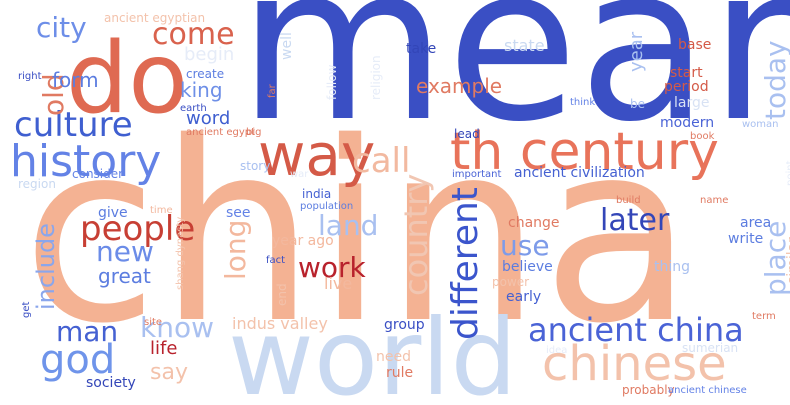  What do you see at coordinates (524, 45) in the screenshot?
I see `cloud-word-state: state` at bounding box center [524, 45].